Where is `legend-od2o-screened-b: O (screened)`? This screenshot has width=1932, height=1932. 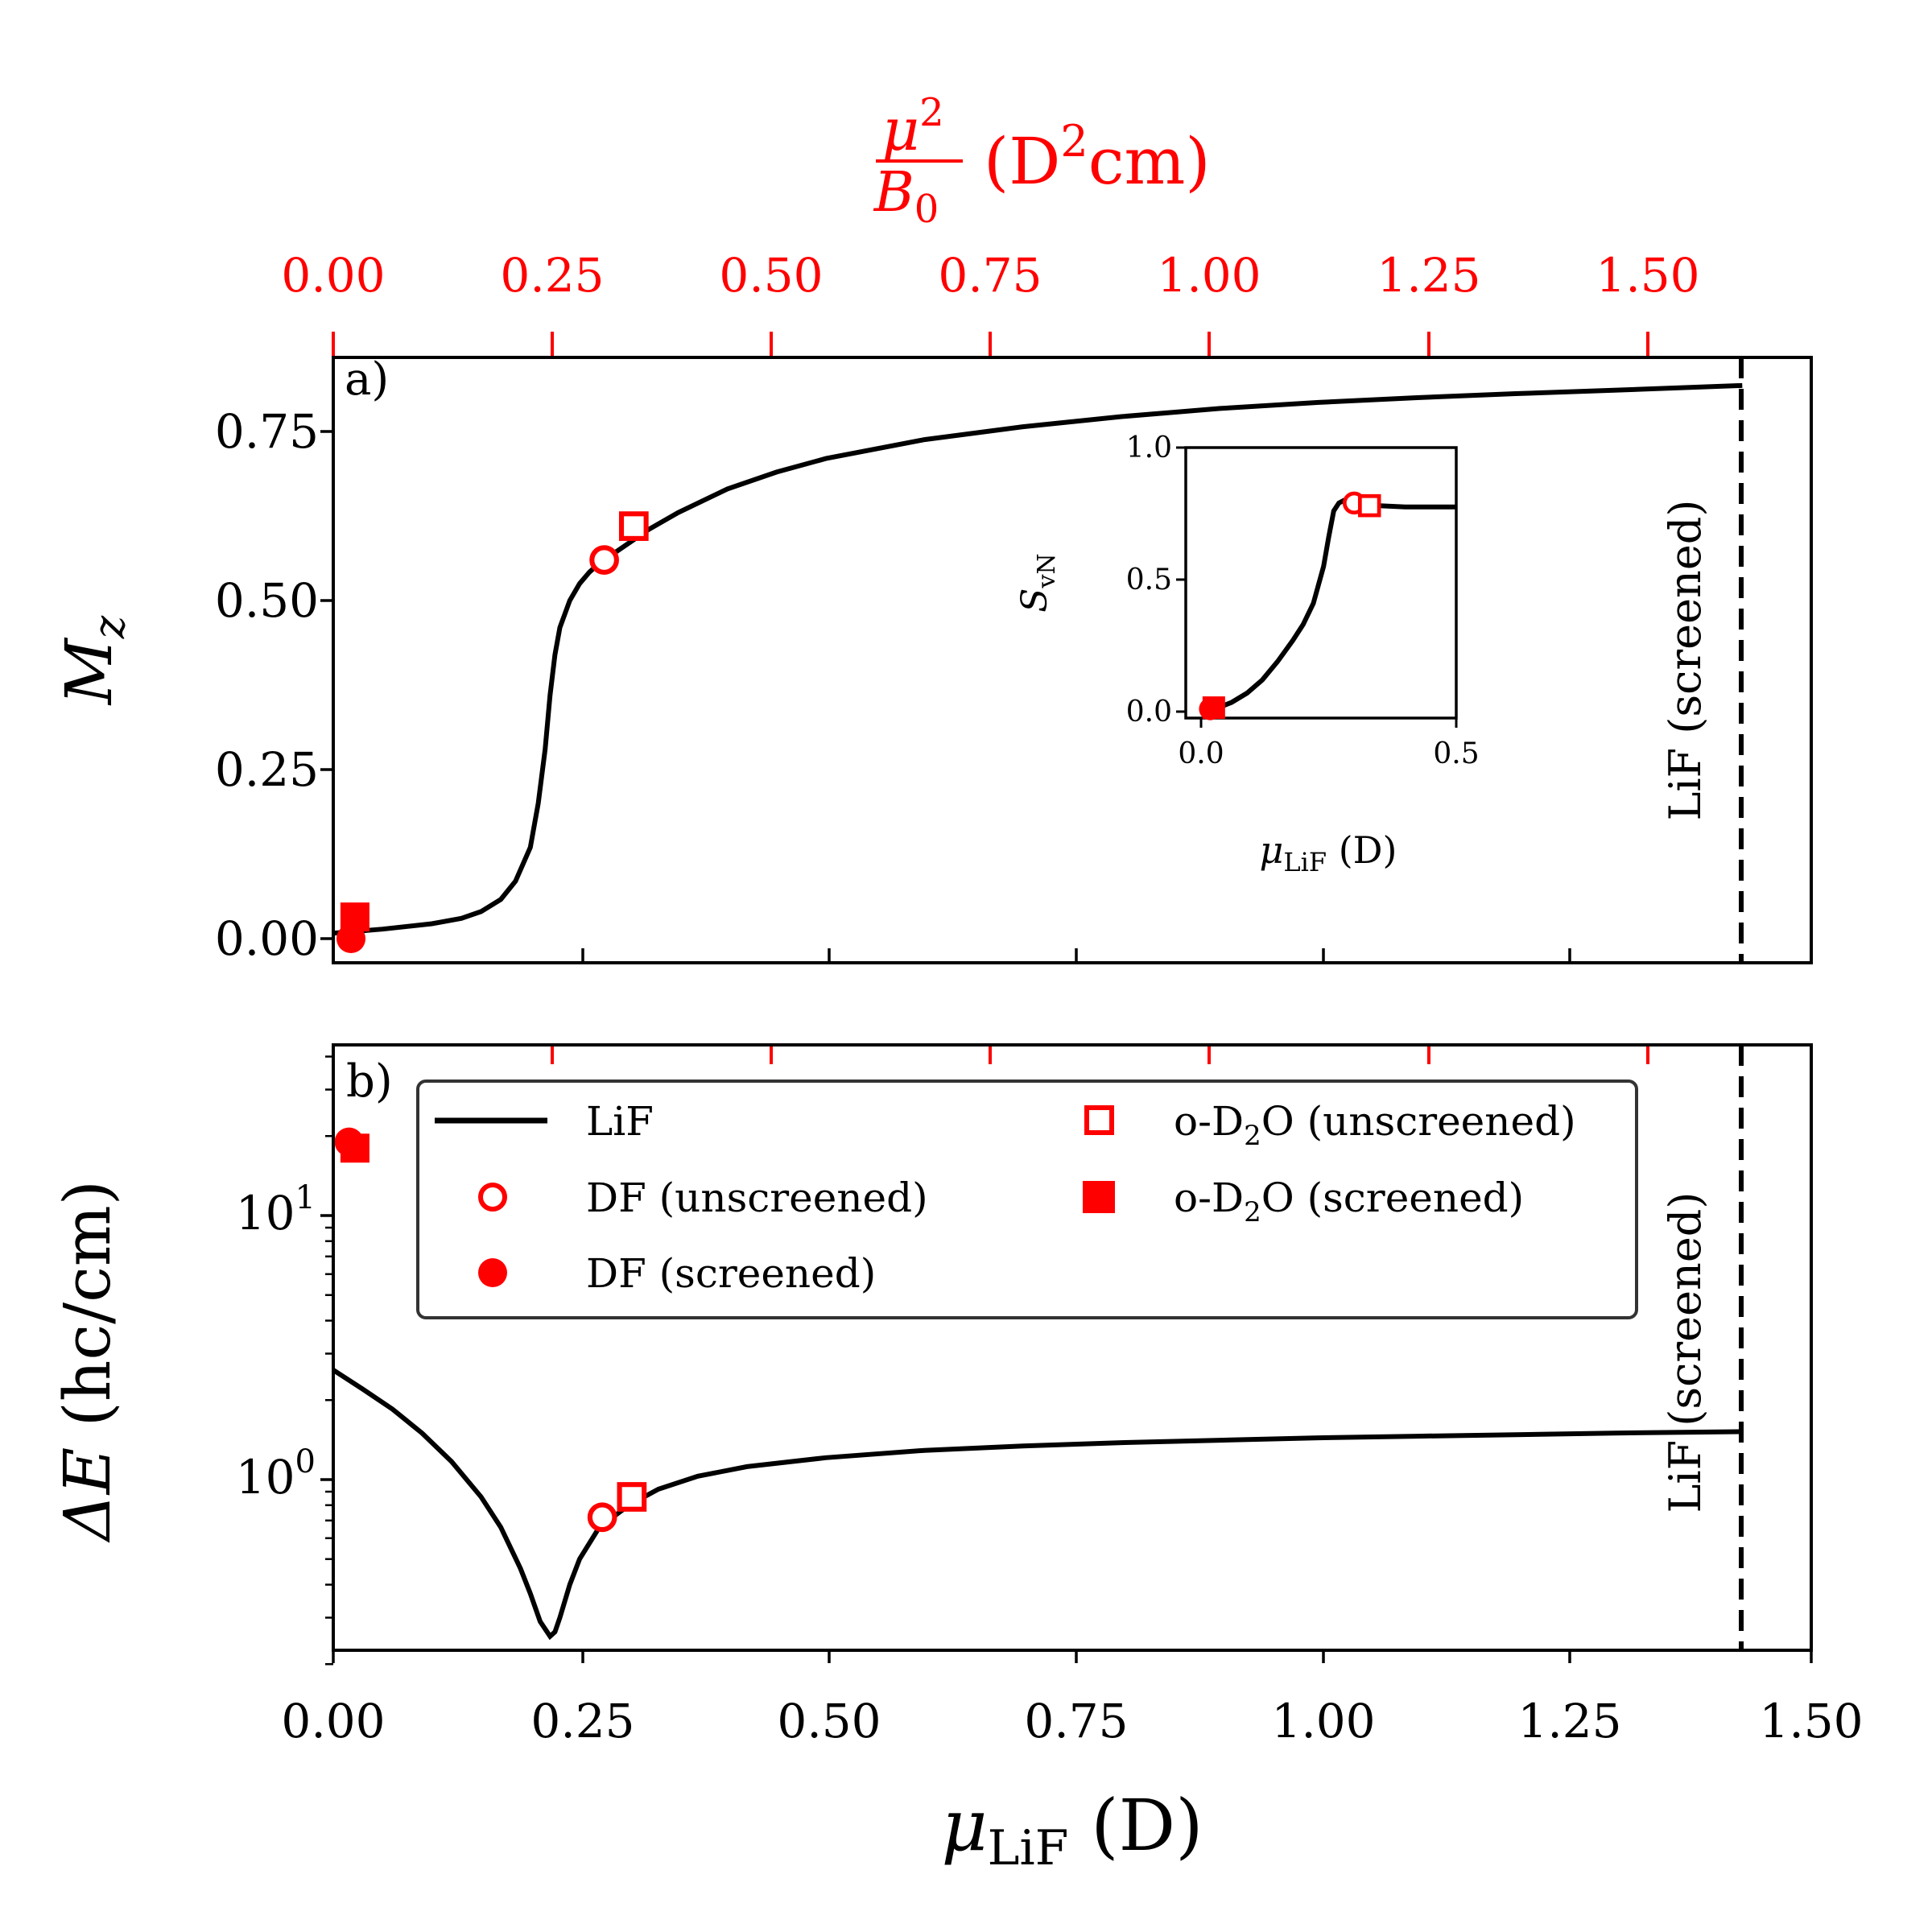
legend-od2o-screened-b: O (screened) is located at coordinates (1392, 1197).